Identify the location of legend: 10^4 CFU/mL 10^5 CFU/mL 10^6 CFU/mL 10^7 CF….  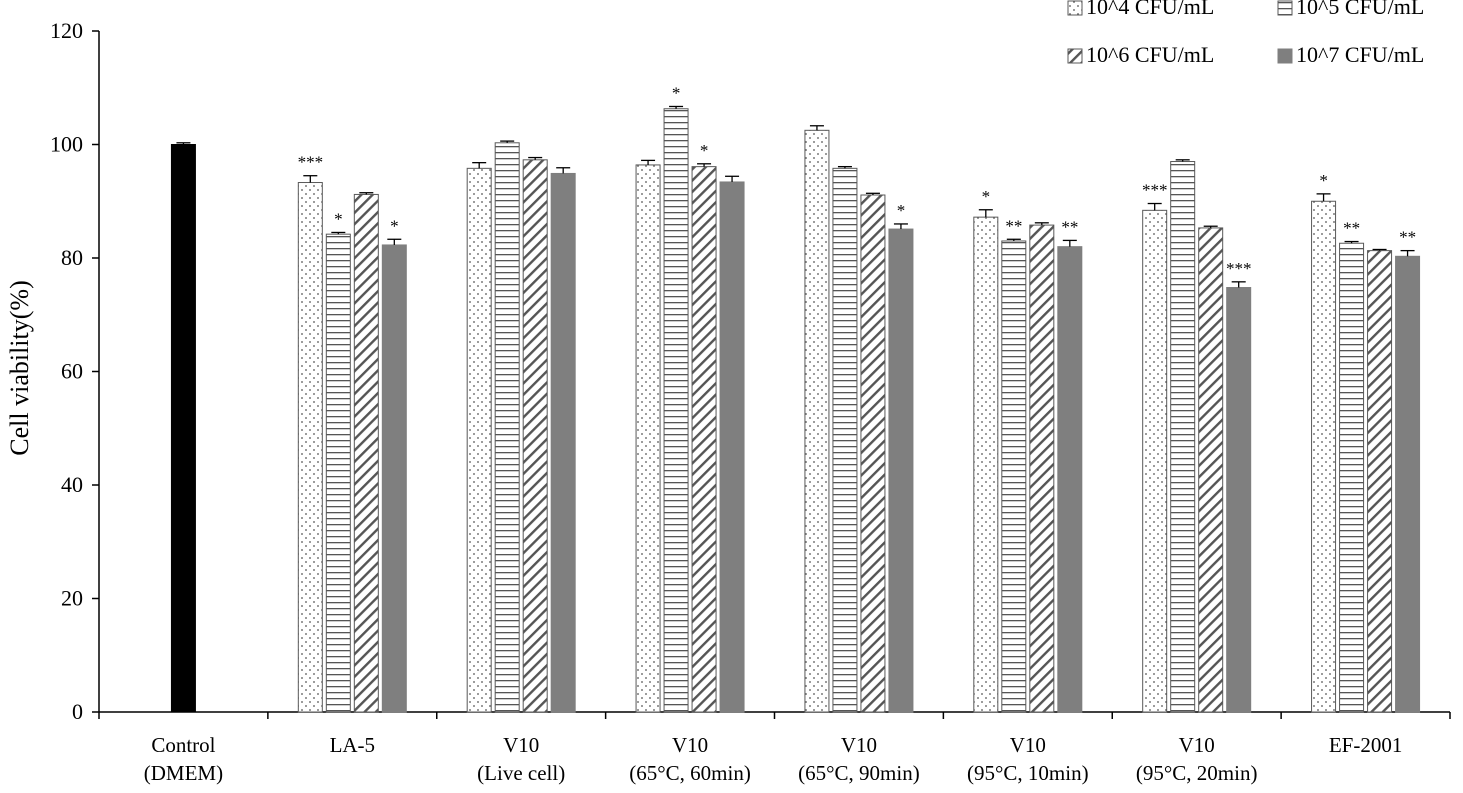
(1245, 33).